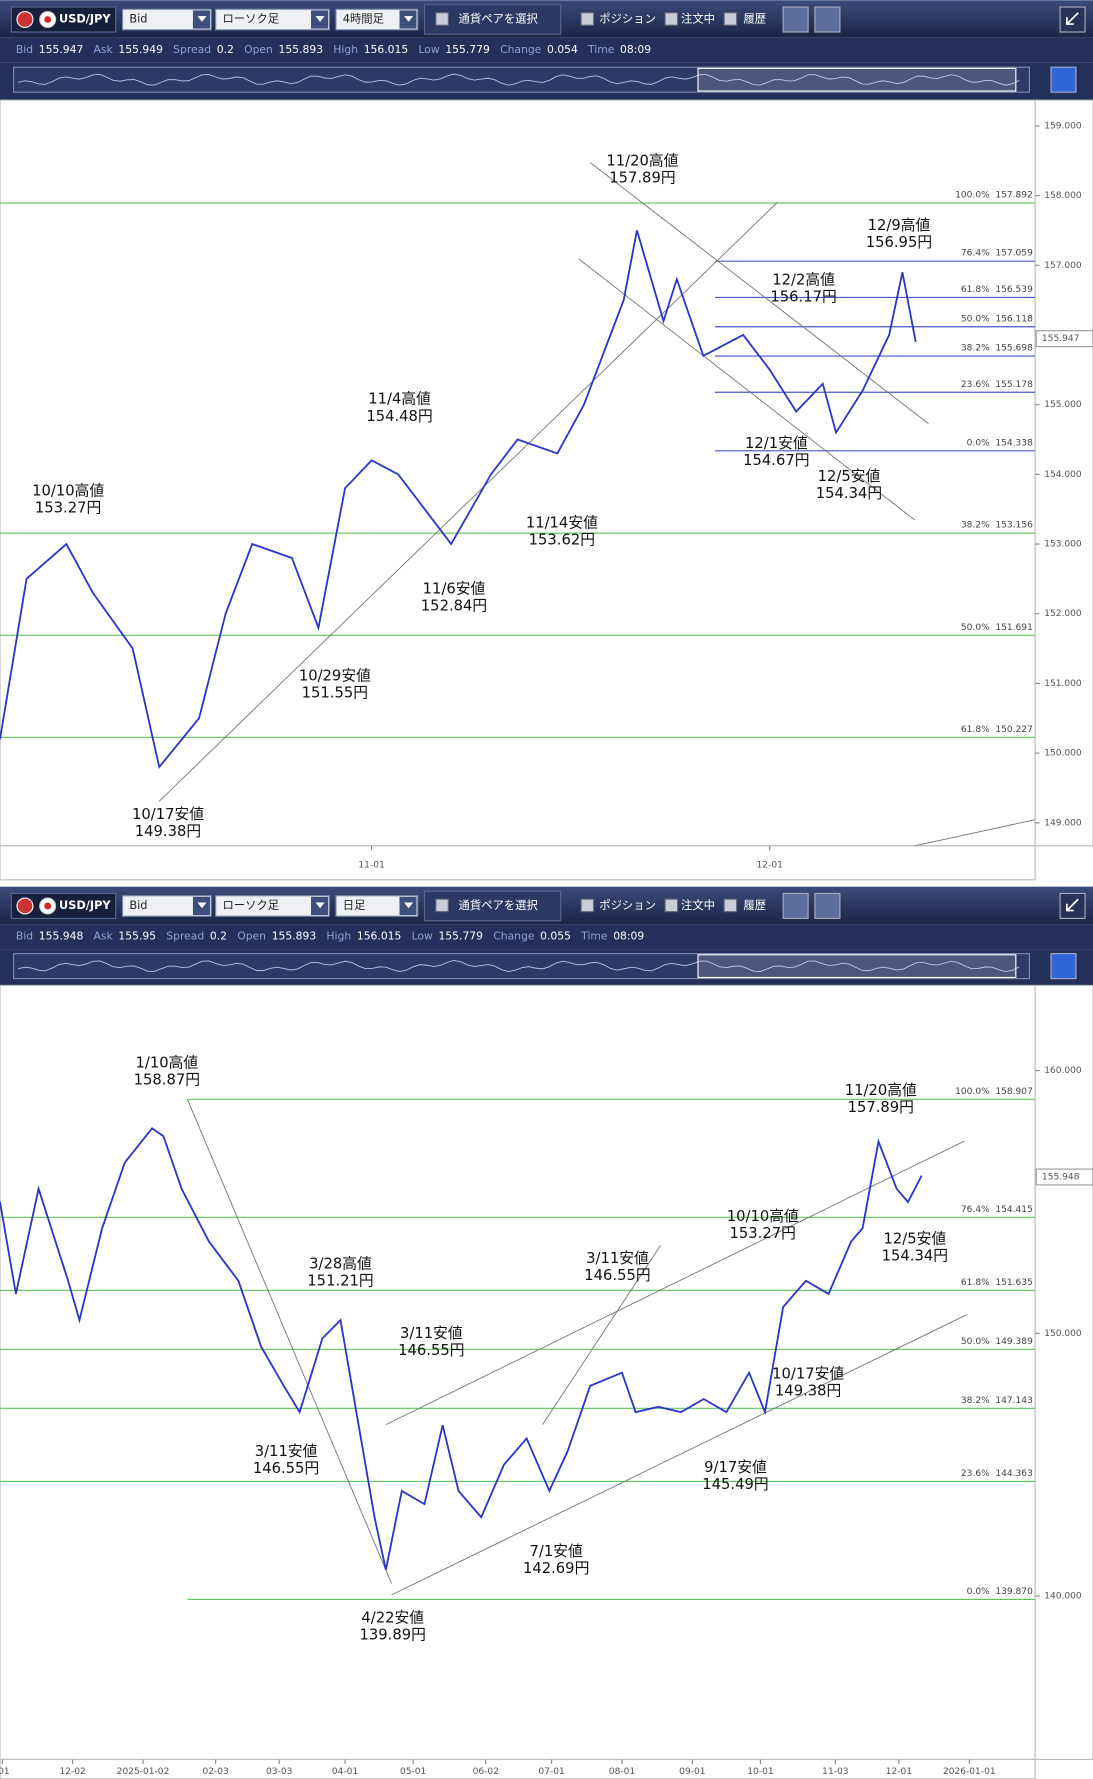 The image size is (1093, 1779). I want to click on info-value: 0.2, so click(225, 49).